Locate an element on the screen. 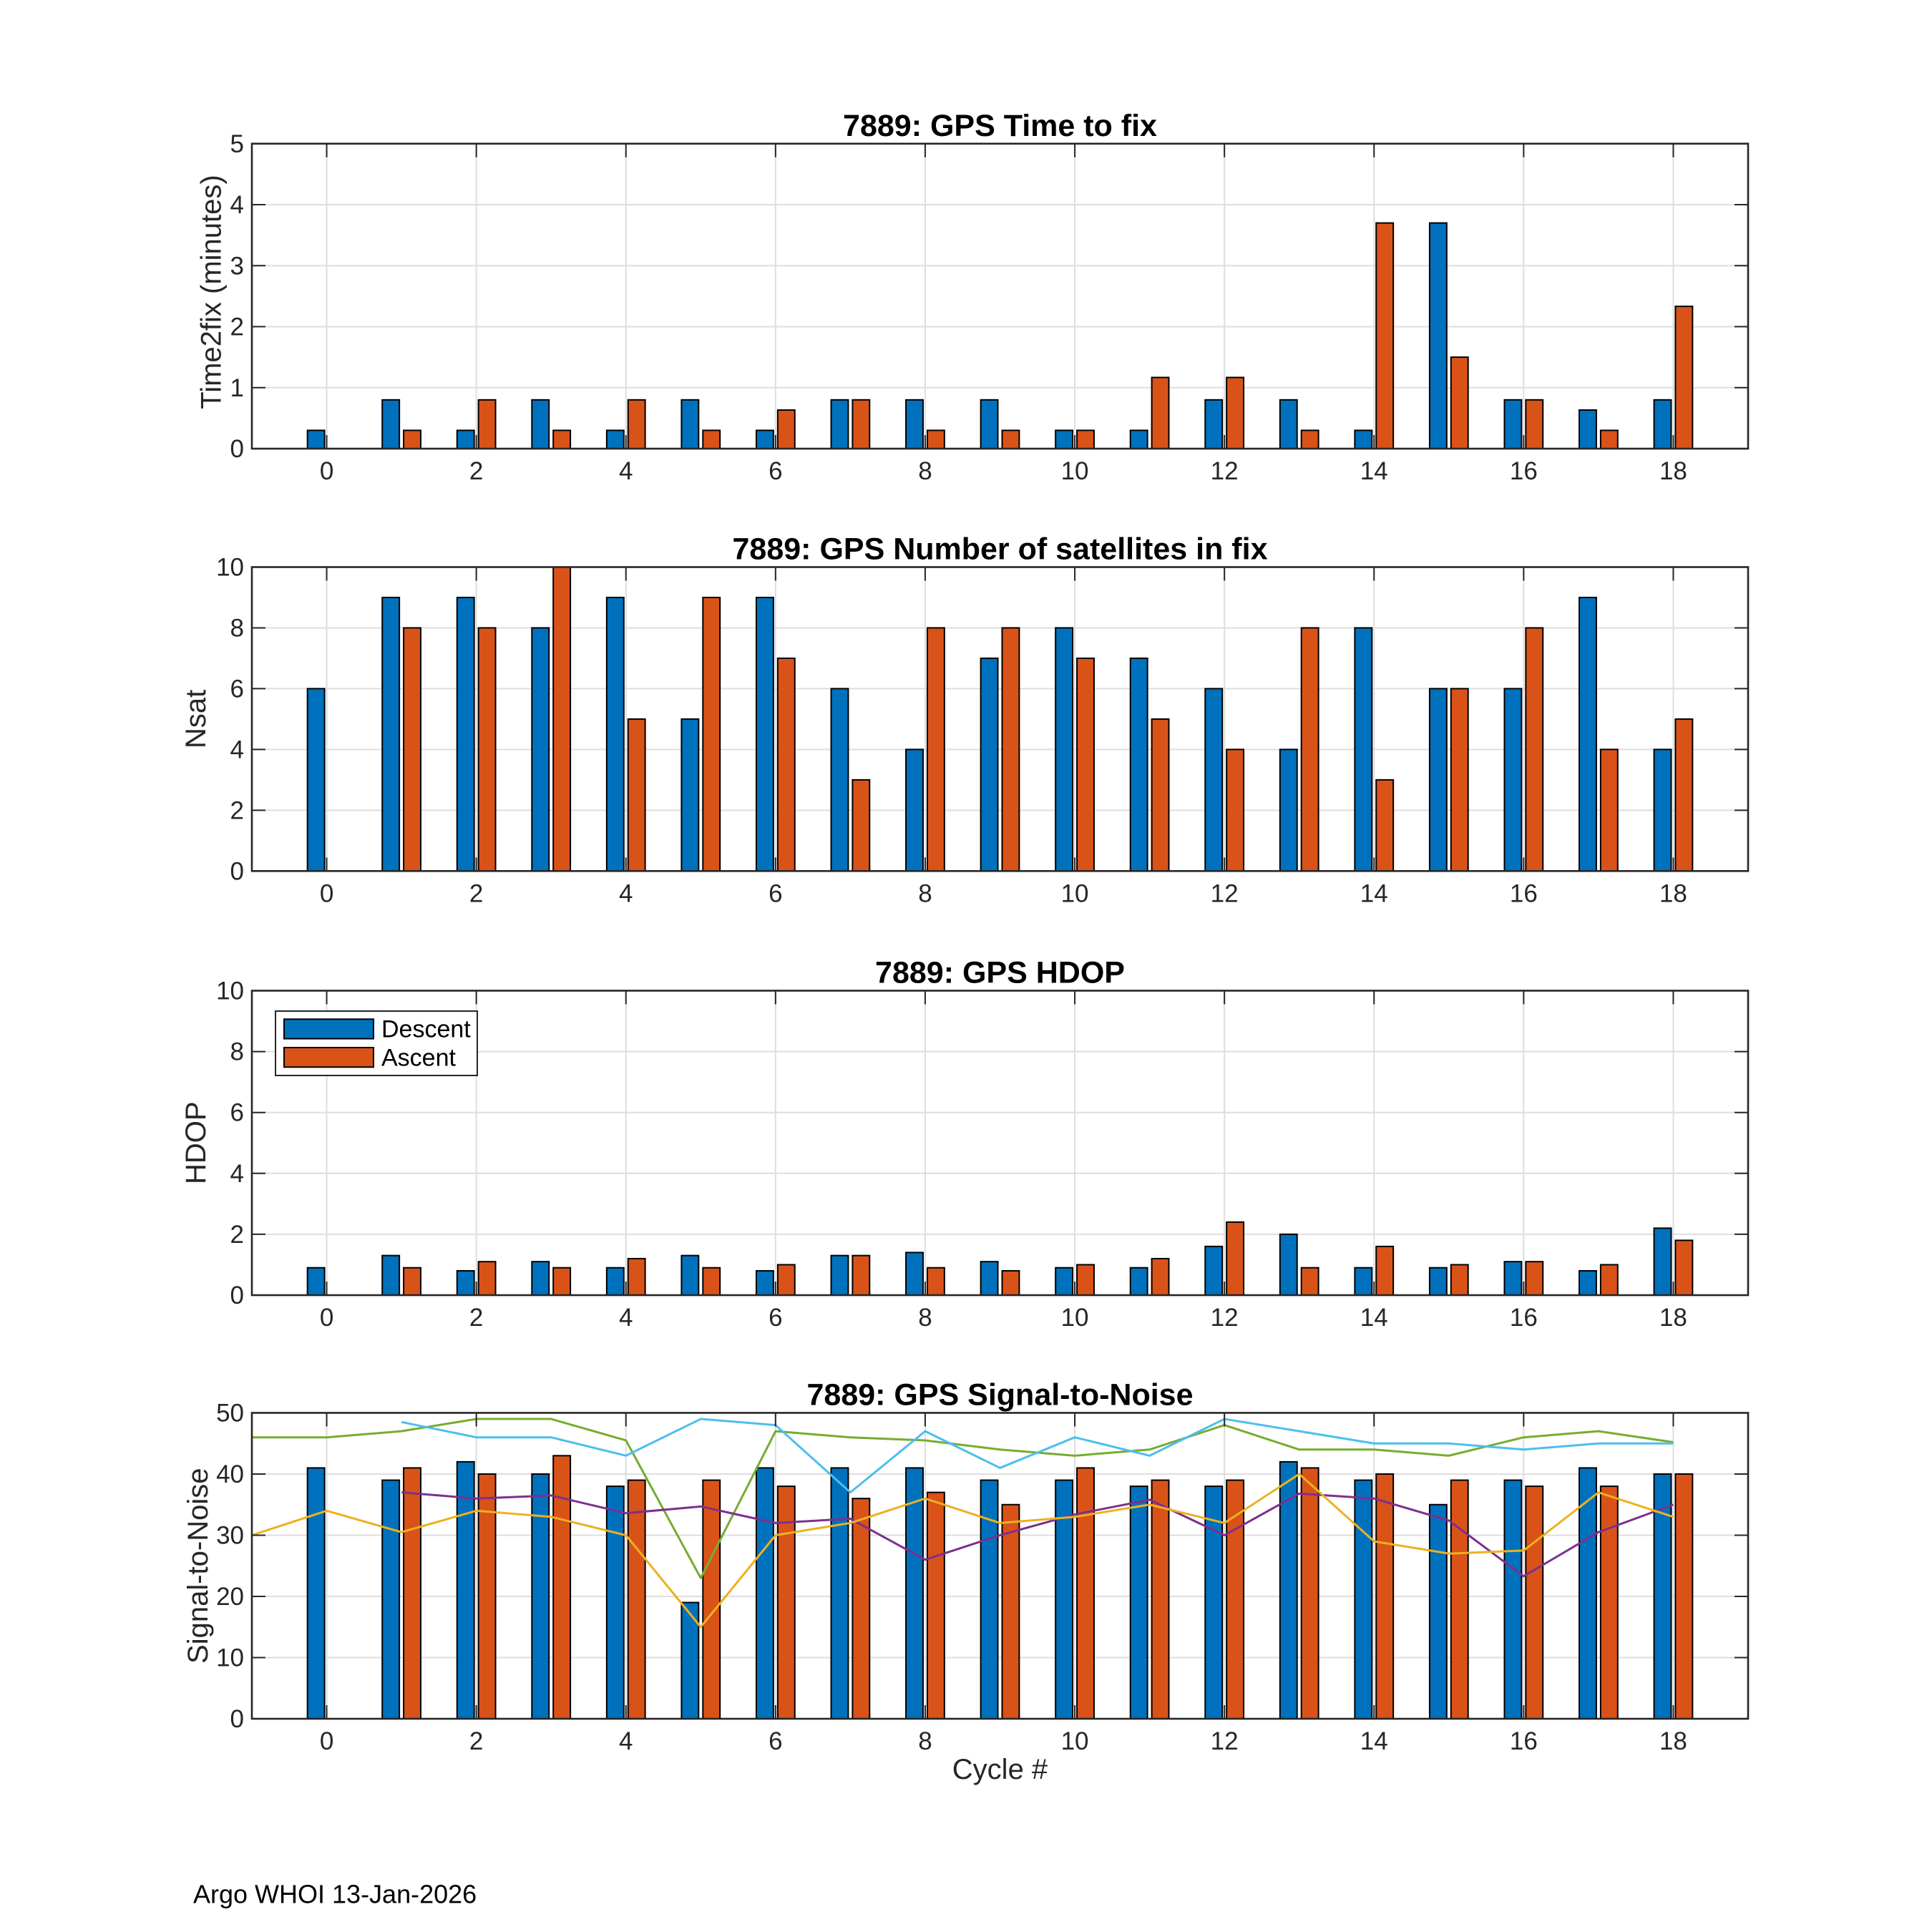 This screenshot has width=1932, height=1932. svg-text: Time2fix (minutes) is located at coordinates (212, 292).